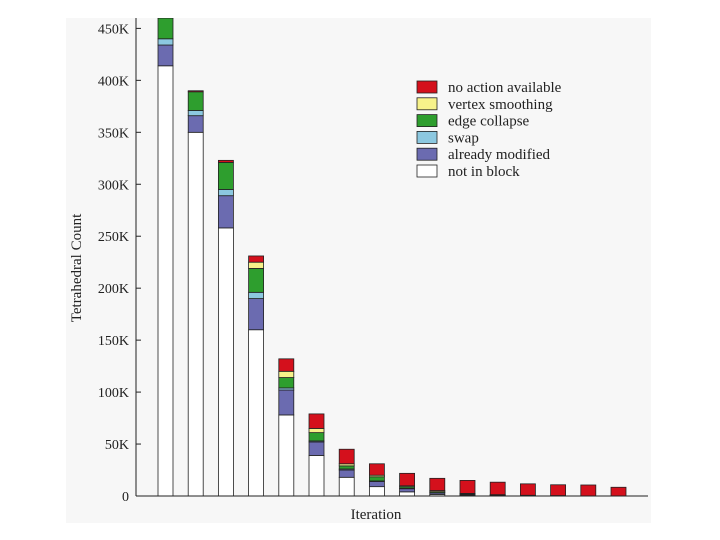 The height and width of the screenshot is (540, 720). What do you see at coordinates (463, 138) in the screenshot?
I see `legend-label: swap` at bounding box center [463, 138].